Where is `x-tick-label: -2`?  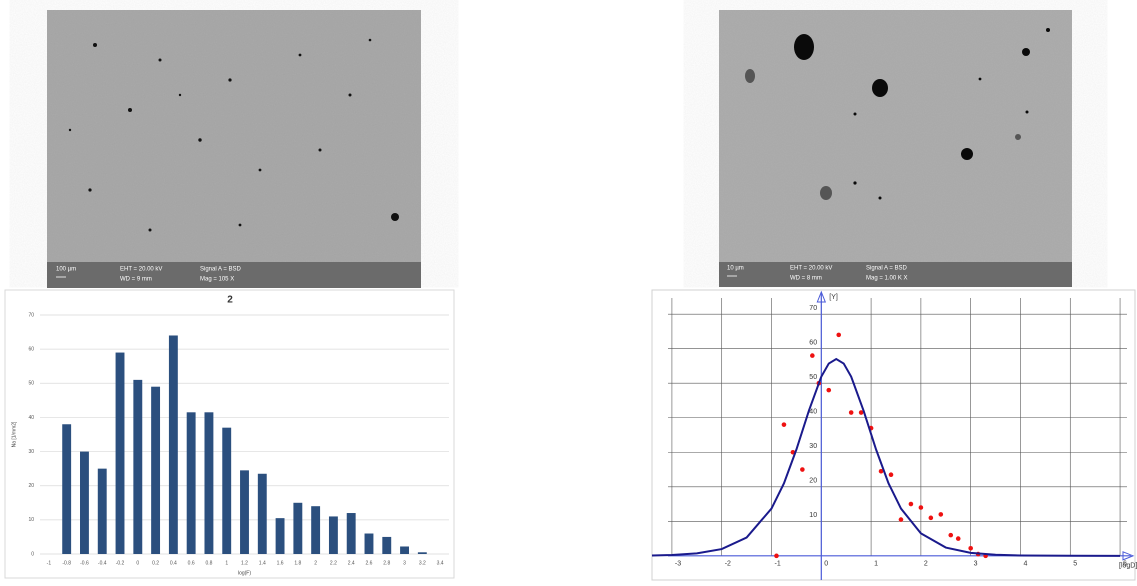
x-tick-label: -2 is located at coordinates (728, 564).